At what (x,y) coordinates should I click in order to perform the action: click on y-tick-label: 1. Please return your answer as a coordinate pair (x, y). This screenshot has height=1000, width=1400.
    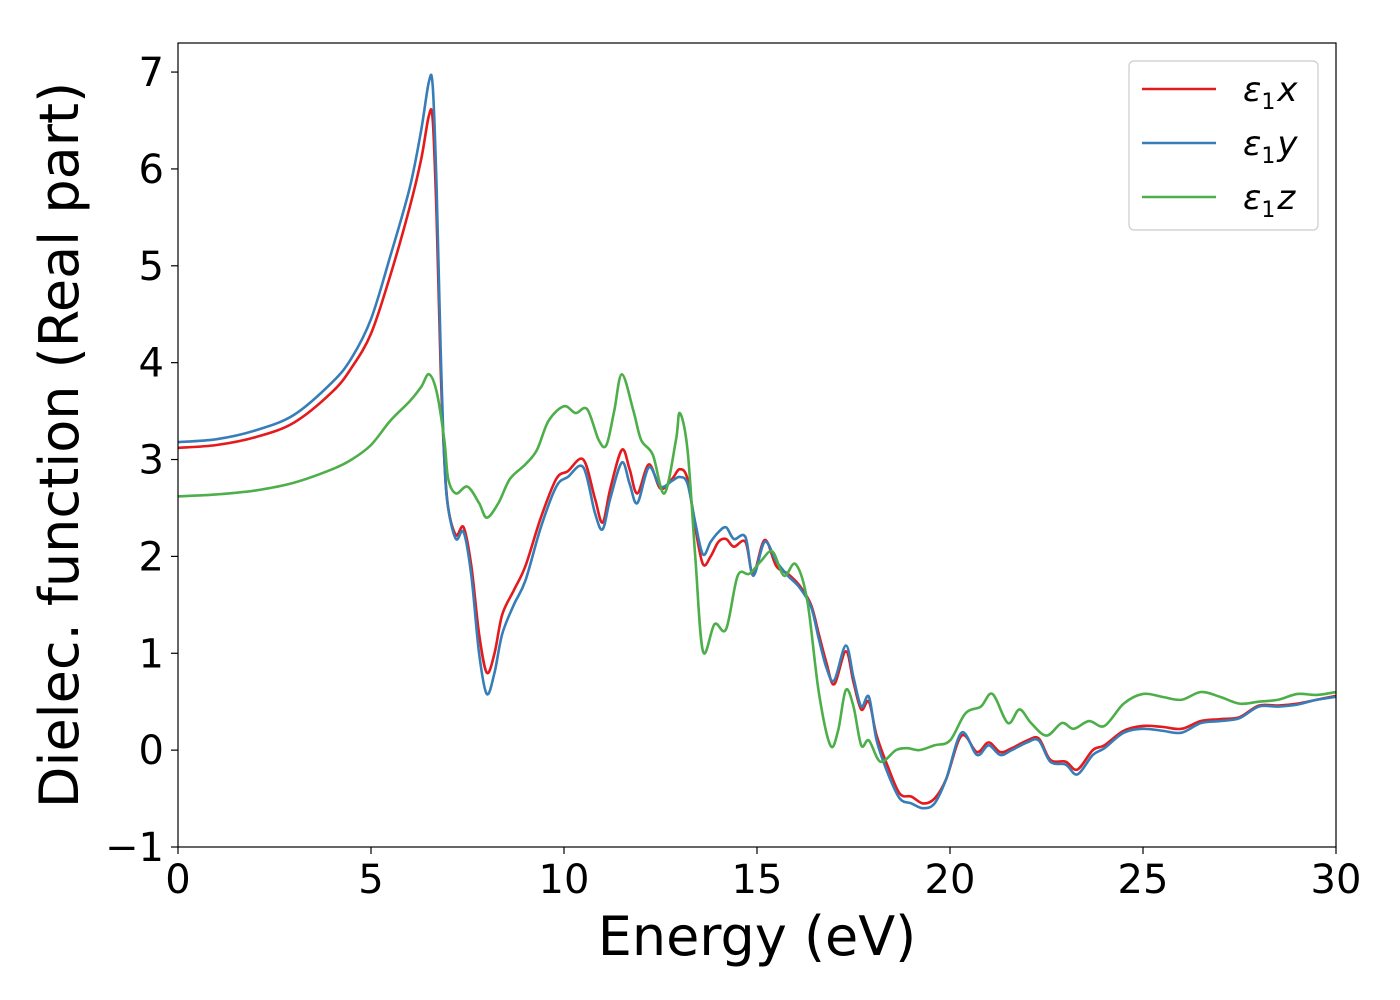
    Looking at the image, I should click on (151, 654).